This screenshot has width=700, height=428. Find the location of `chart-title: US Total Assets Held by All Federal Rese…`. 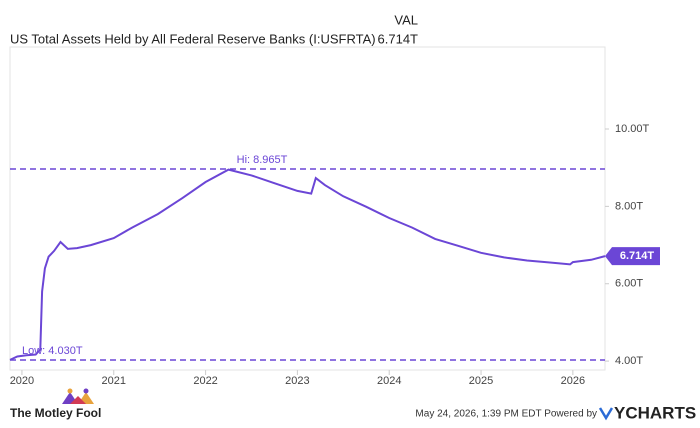

chart-title: US Total Assets Held by All Federal Rese… is located at coordinates (193, 38).